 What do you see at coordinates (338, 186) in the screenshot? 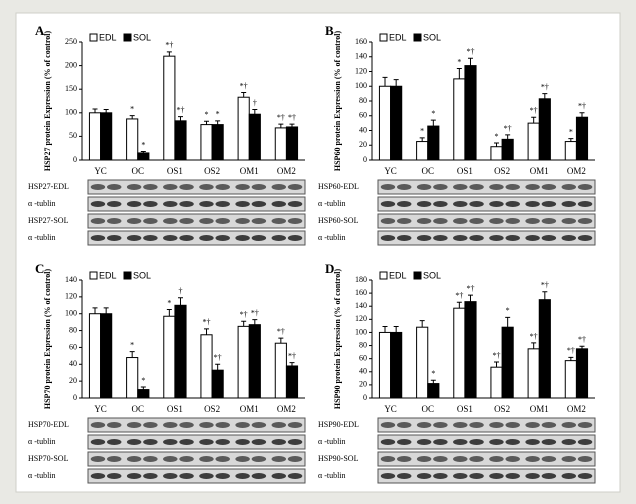
I see `blot-label: HSP60-EDL` at bounding box center [338, 186].